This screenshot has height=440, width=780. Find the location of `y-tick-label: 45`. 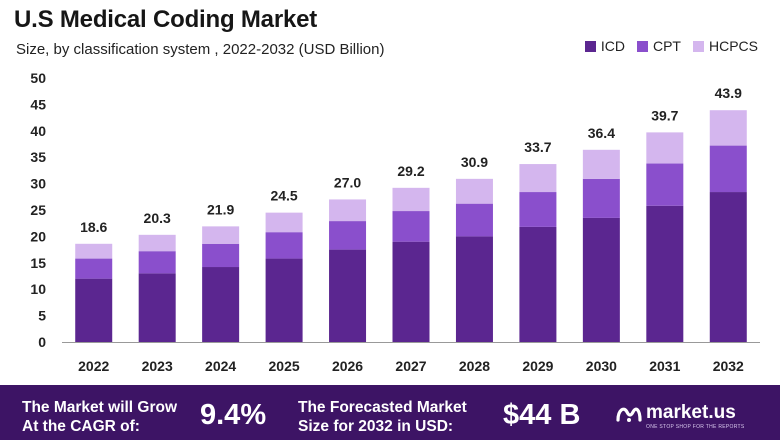

y-tick-label: 45 is located at coordinates (38, 104).